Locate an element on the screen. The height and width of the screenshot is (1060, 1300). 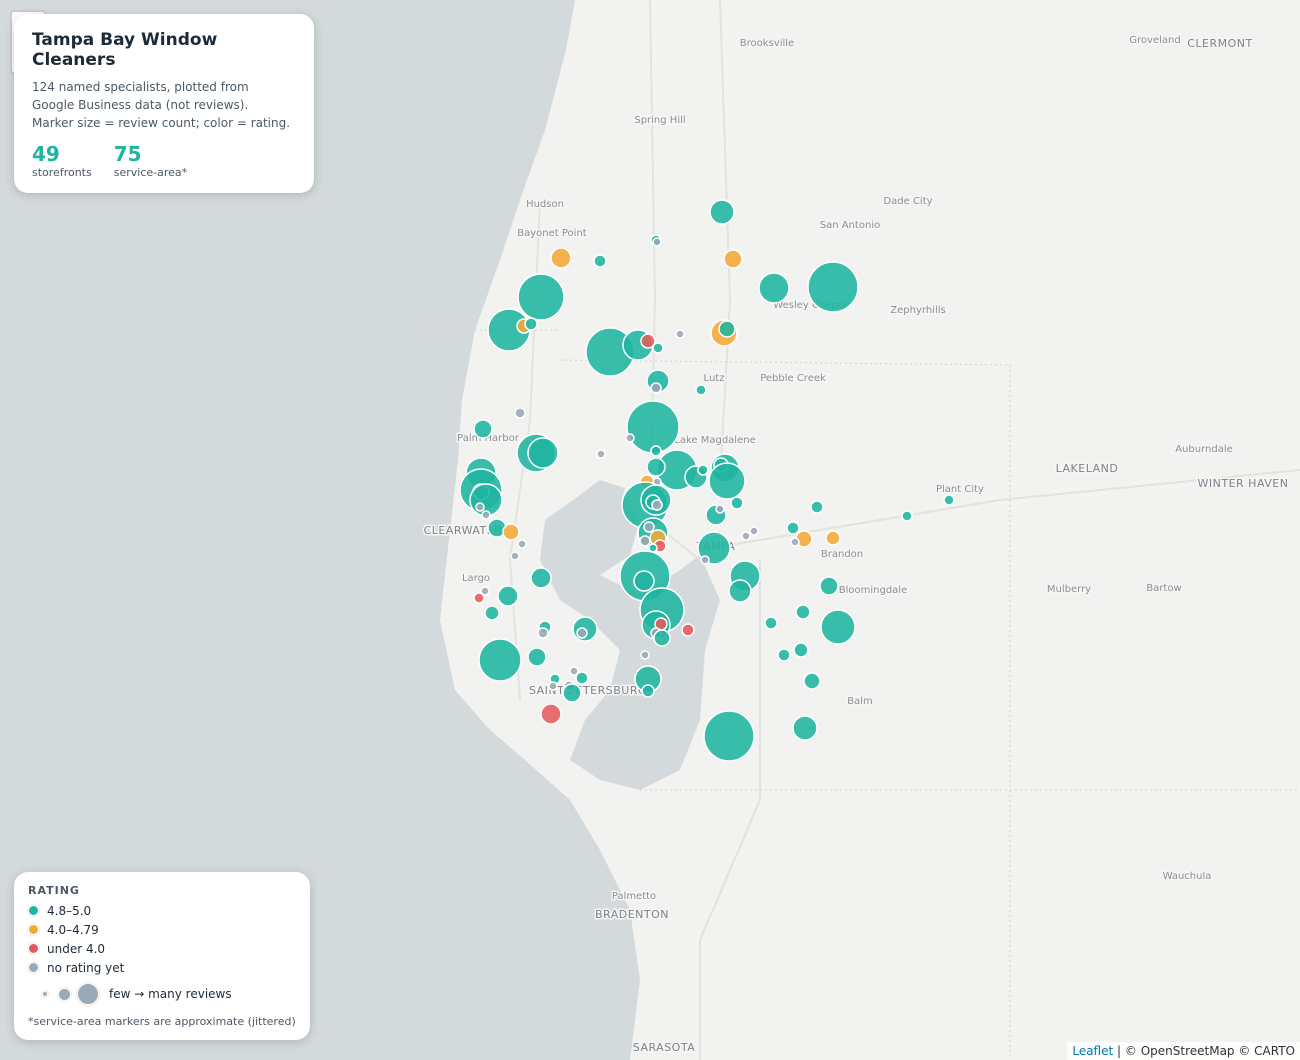
stat-label: service-area* is located at coordinates (150, 172).